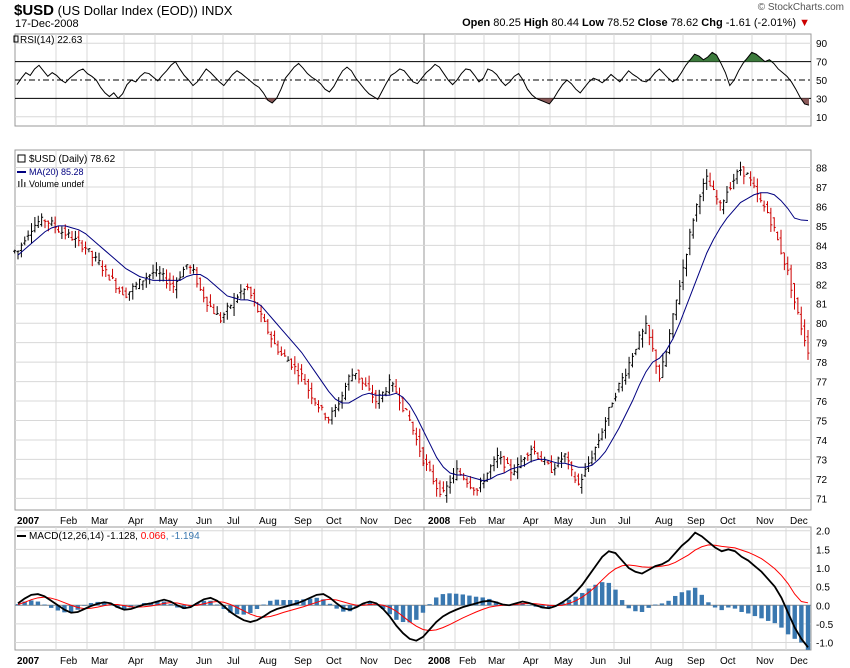  Describe the element at coordinates (183, 536) in the screenshot. I see `histogram-value: , -1.194` at that location.